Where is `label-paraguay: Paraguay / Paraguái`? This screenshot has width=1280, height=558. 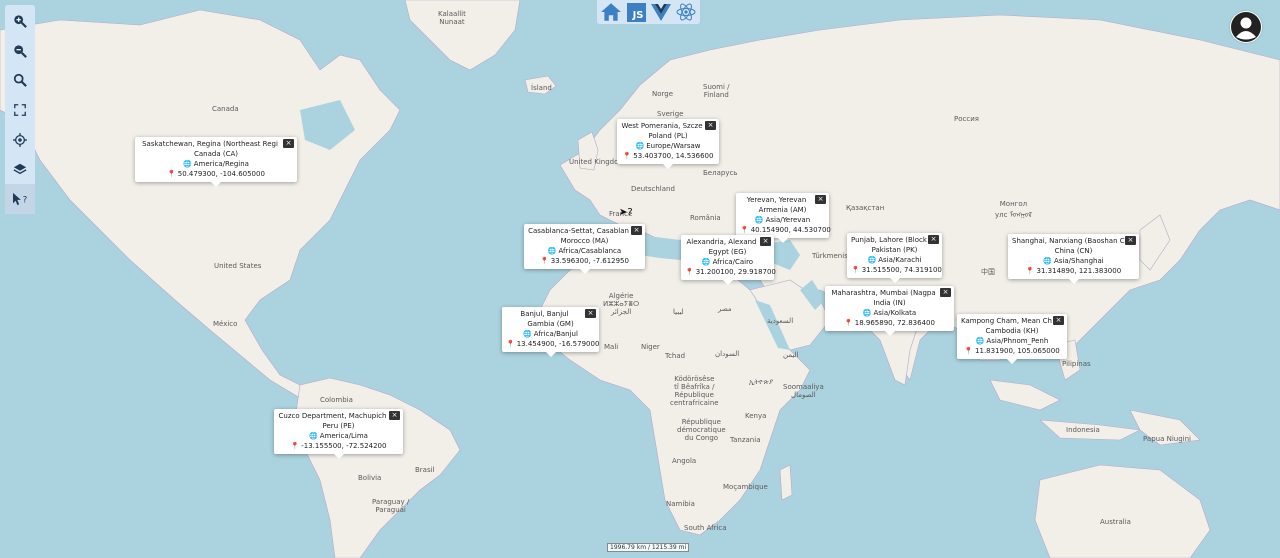 label-paraguay: Paraguay / Paraguái is located at coordinates (391, 506).